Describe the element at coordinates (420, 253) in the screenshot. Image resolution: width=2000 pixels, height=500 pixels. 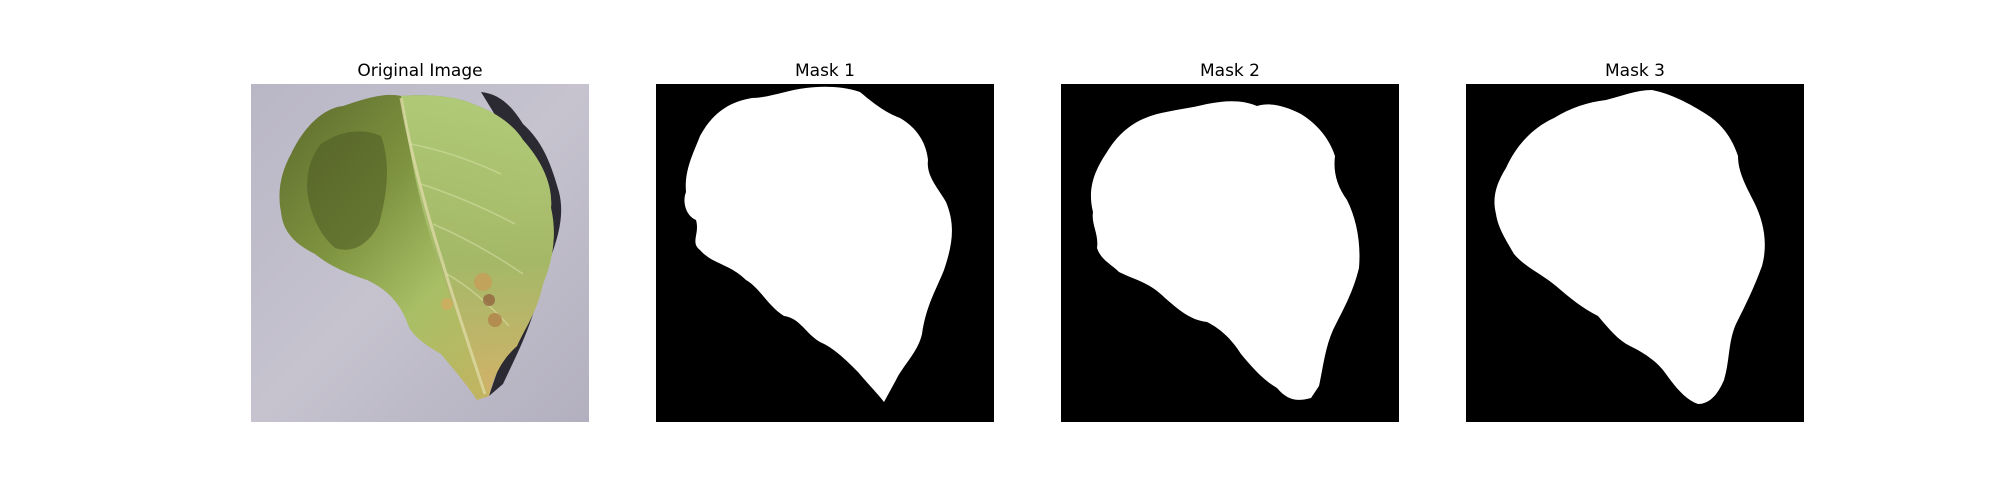
I see `original-leaf-photo` at that location.